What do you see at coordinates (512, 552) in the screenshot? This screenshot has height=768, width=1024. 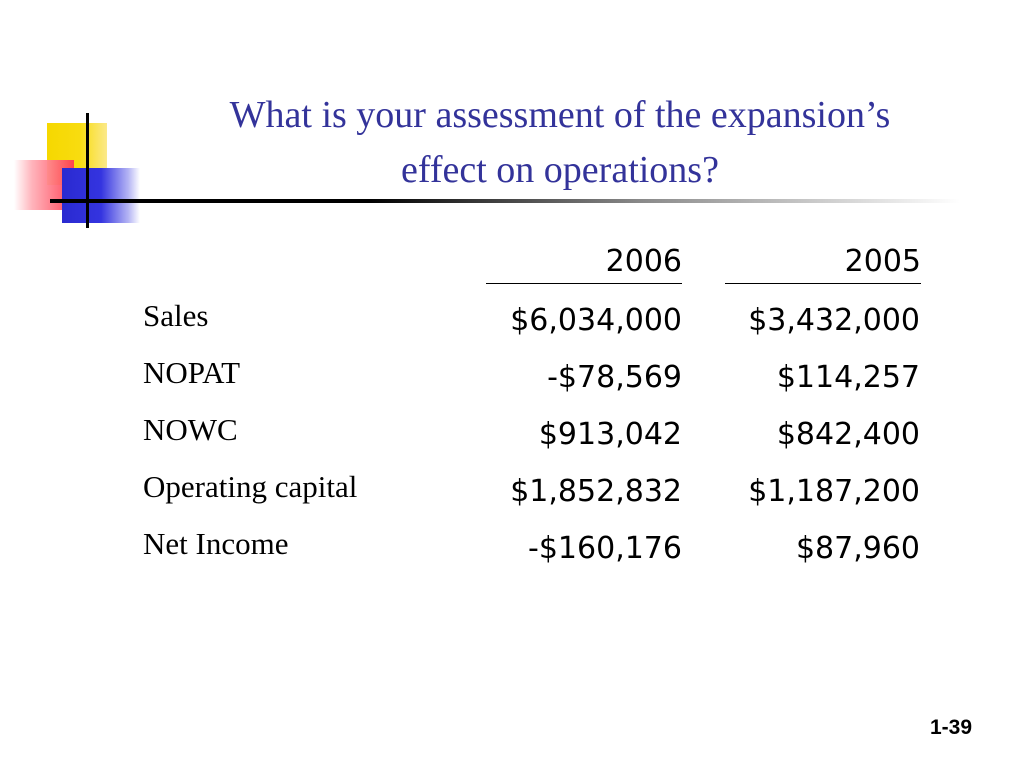 I see `table-row-net-income: Net Income -$160,176 $87,960` at bounding box center [512, 552].